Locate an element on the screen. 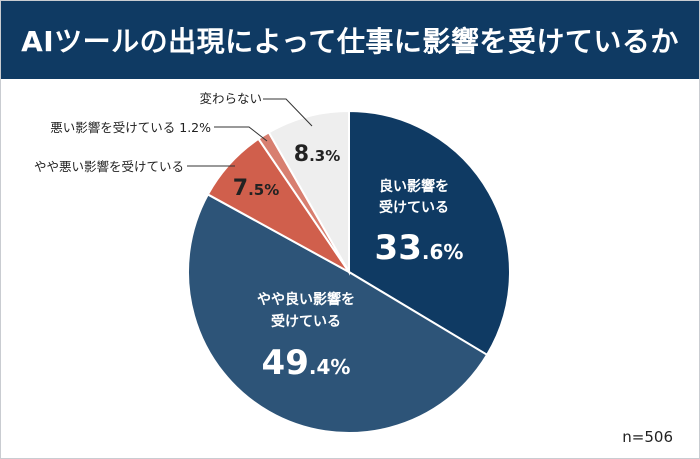  chart-title: AIツールの出現によって仕事に影響を受けているか is located at coordinates (350, 41).